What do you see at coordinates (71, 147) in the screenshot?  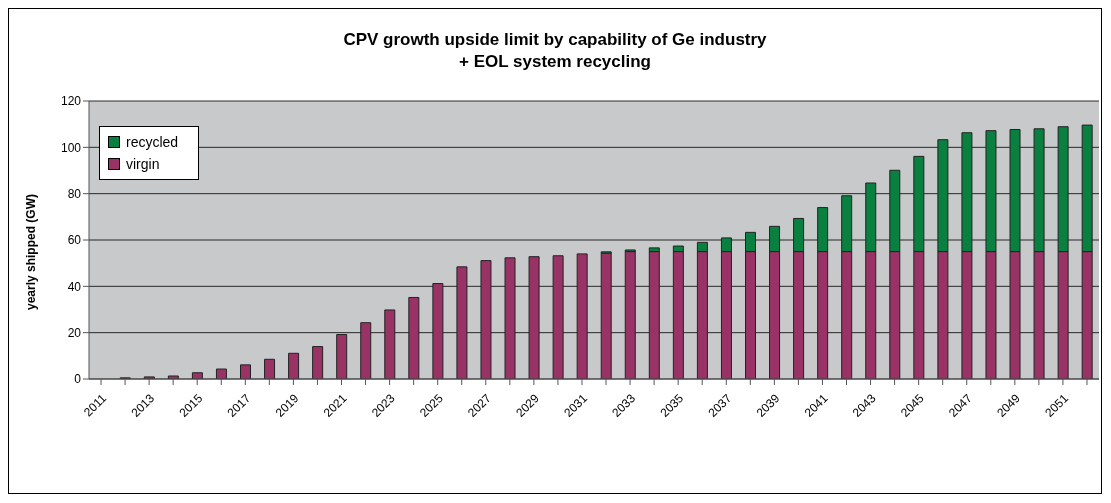 I see `y-tick-label: 100` at bounding box center [71, 147].